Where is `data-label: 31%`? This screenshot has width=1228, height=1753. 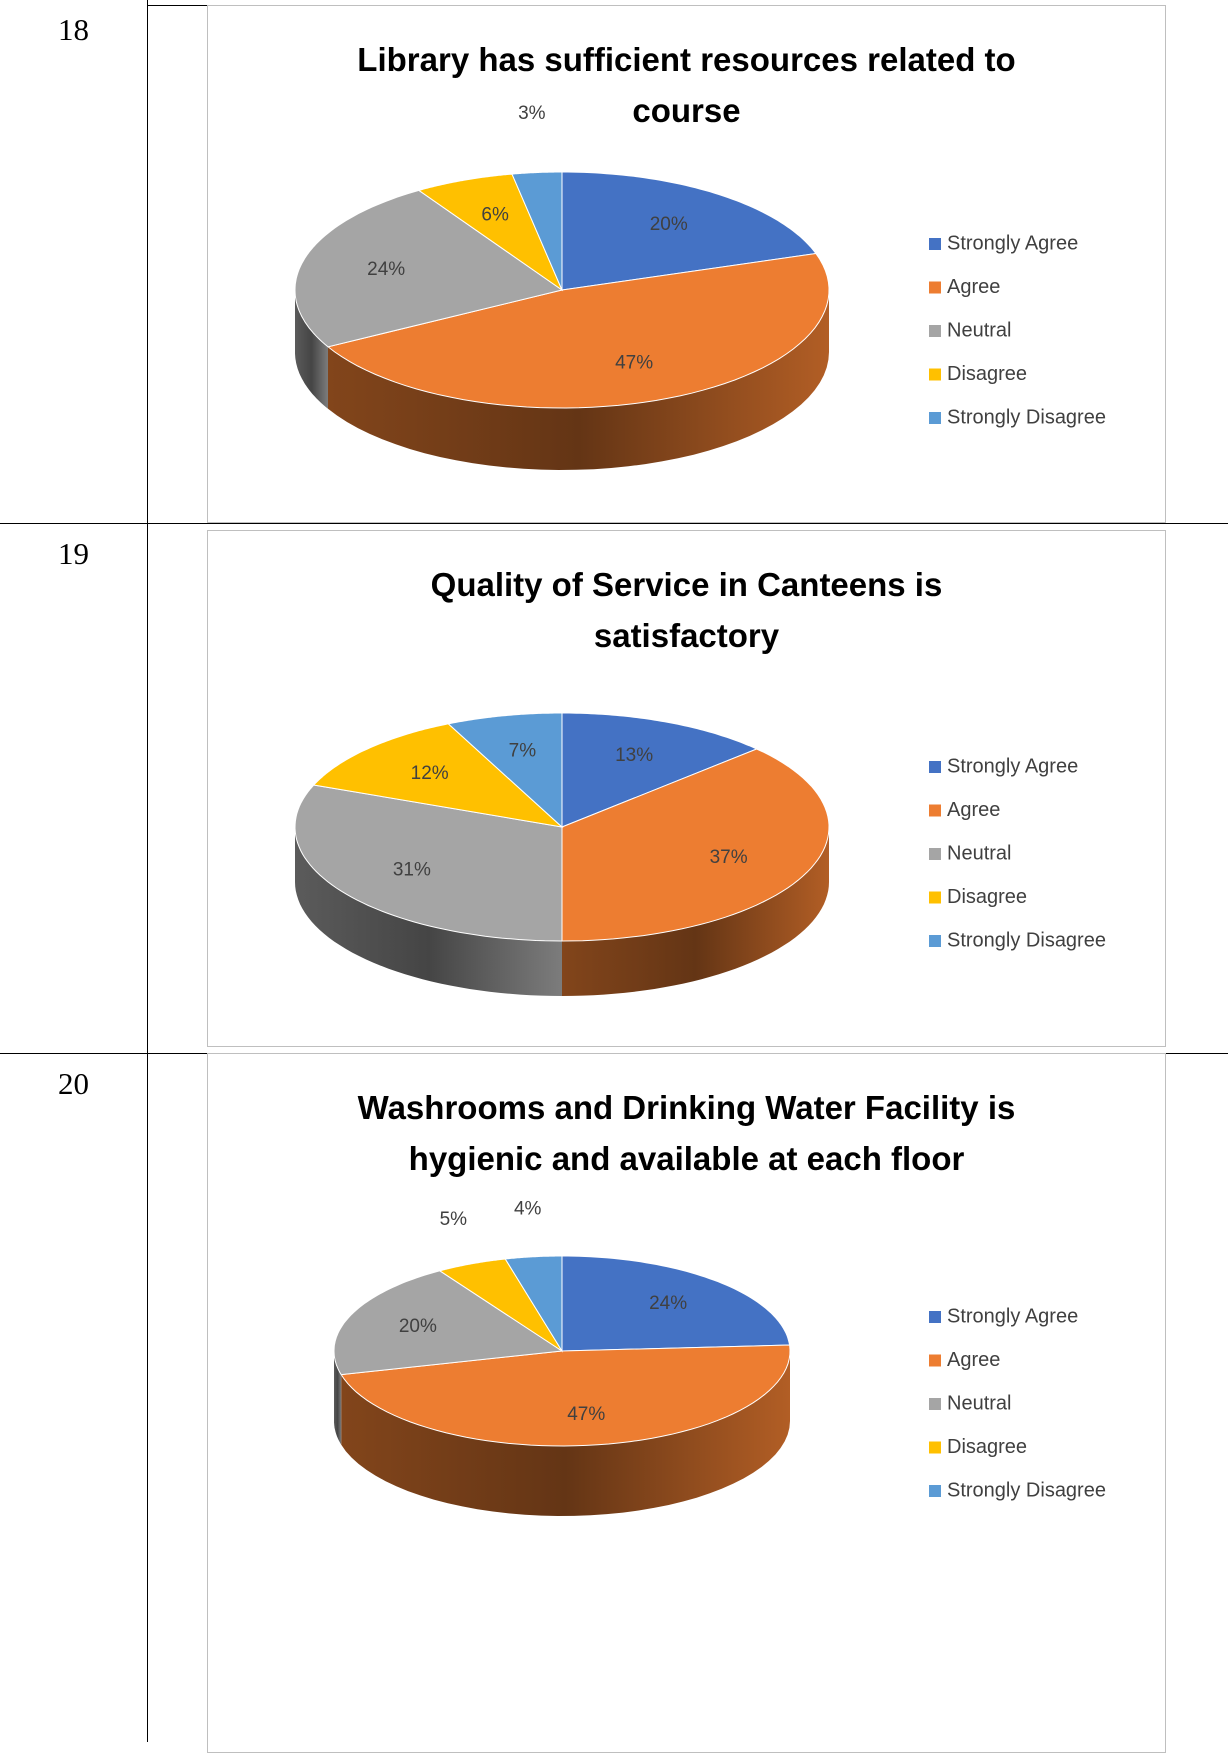 data-label: 31% is located at coordinates (412, 870).